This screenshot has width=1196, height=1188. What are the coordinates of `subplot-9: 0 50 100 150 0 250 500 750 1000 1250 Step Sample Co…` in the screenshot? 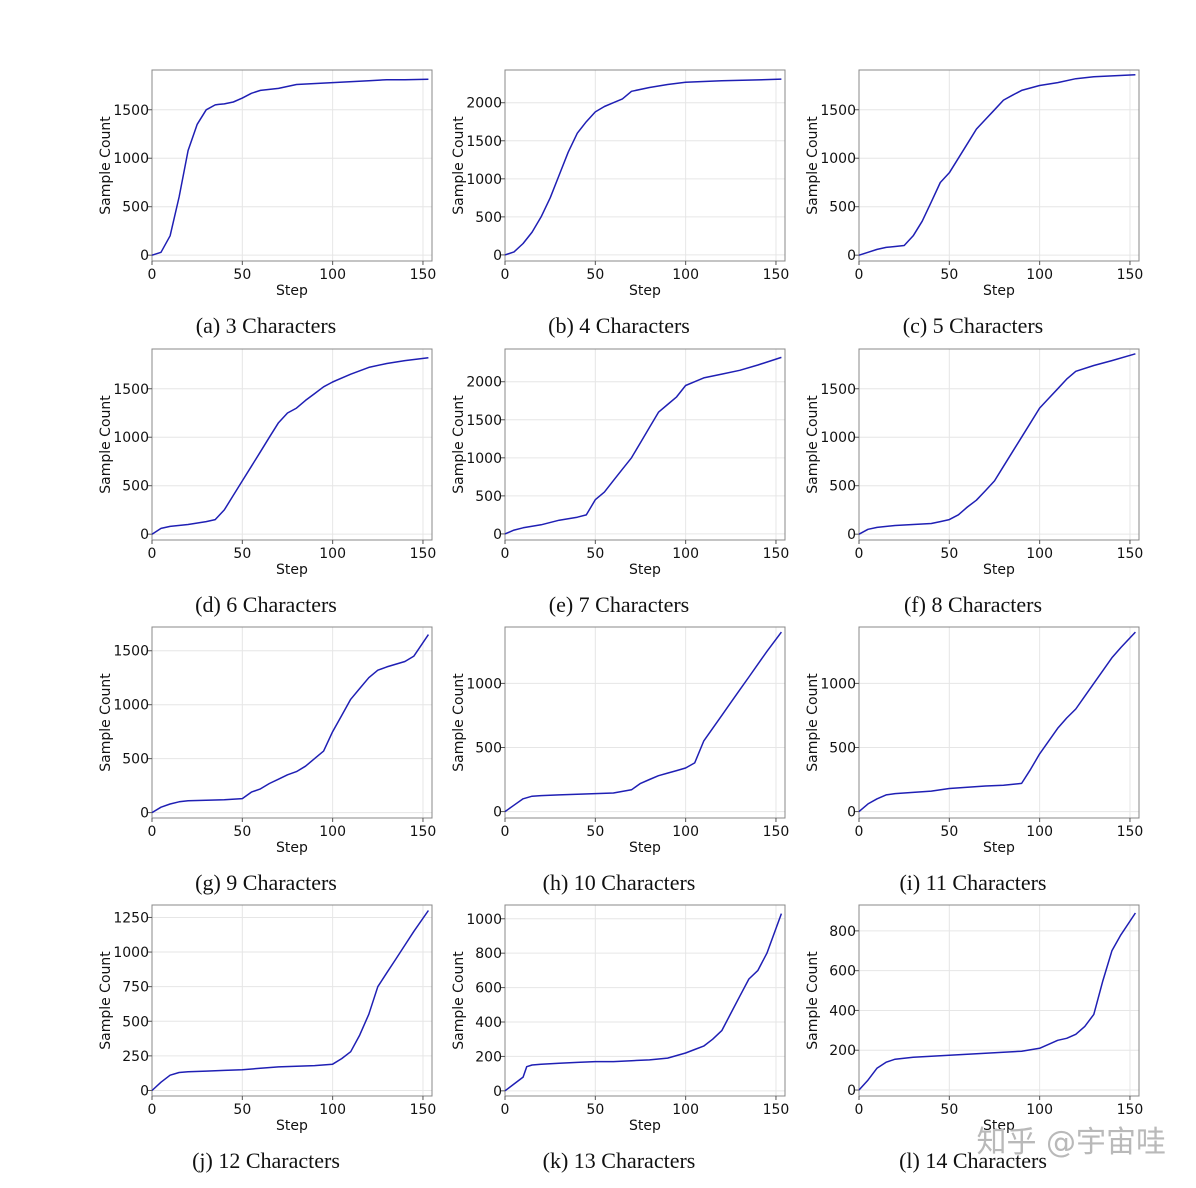 It's located at (267, 1038).